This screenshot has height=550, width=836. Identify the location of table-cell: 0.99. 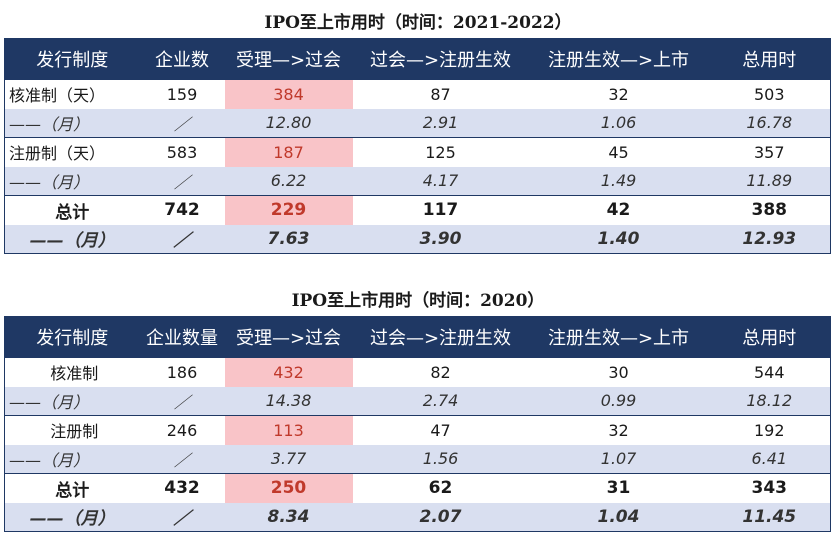
(618, 401).